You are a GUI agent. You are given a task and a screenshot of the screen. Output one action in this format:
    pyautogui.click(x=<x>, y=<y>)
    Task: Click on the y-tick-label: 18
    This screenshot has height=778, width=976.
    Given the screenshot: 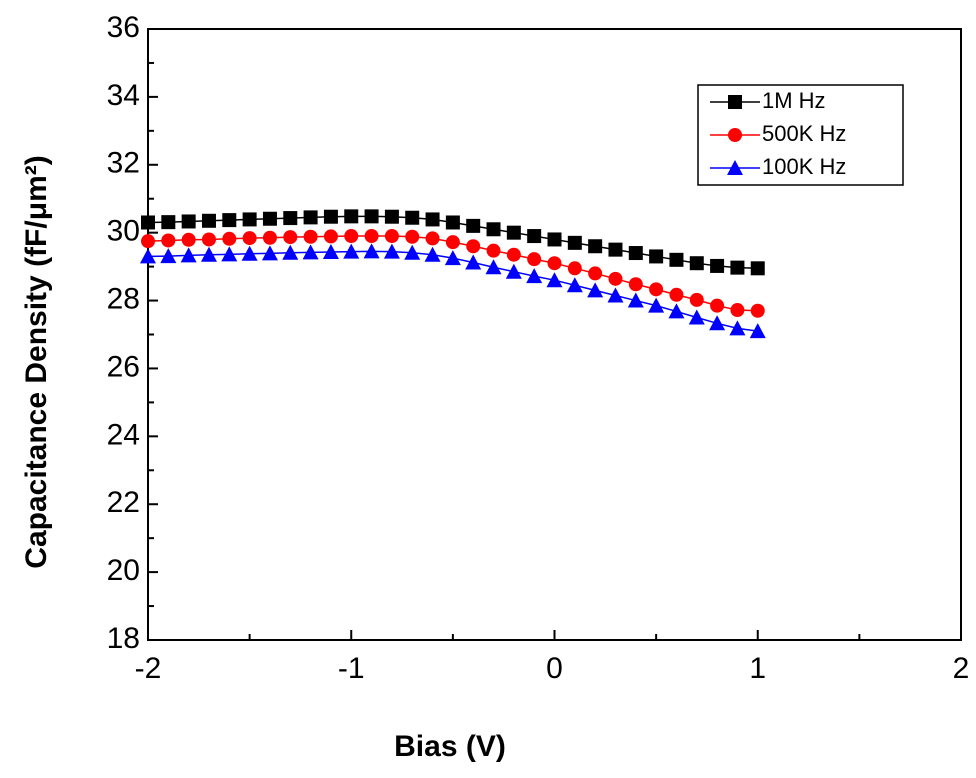 What is the action you would take?
    pyautogui.click(x=123, y=638)
    